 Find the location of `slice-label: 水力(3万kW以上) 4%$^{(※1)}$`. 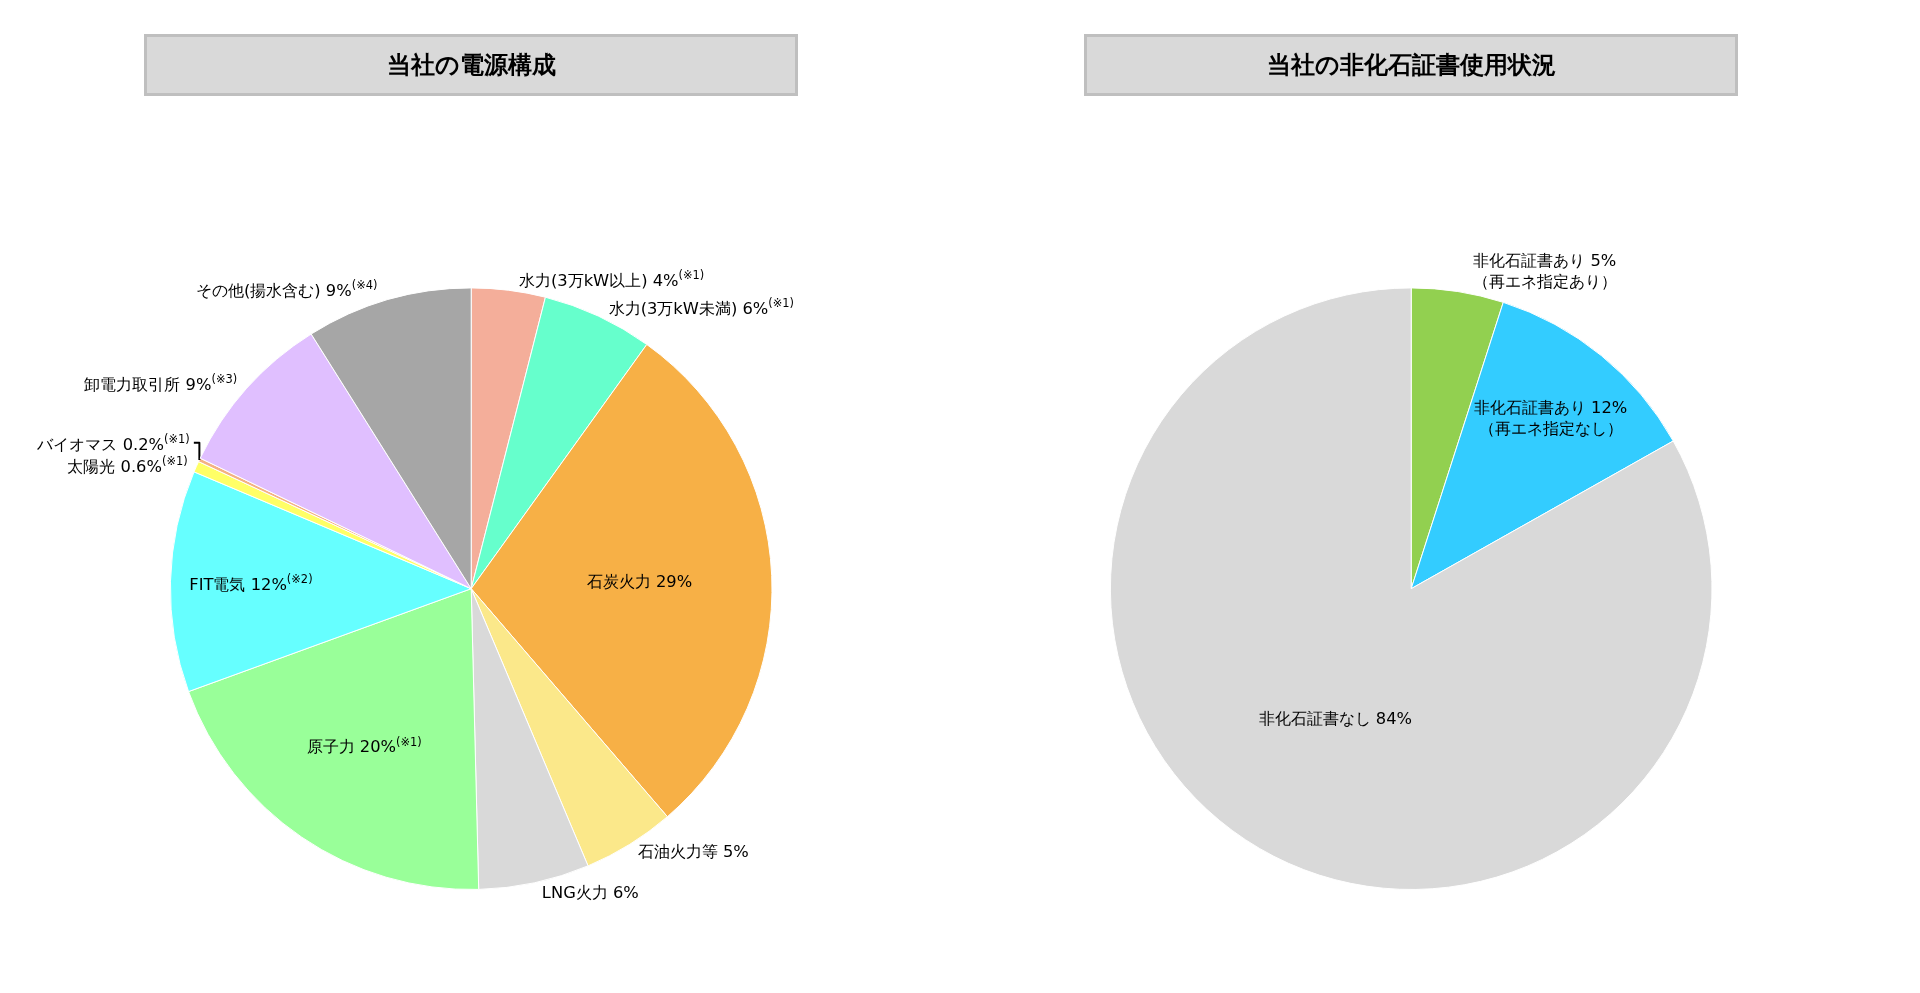

slice-label: 水力(3万kW以上) 4%$^{(※1)}$ is located at coordinates (611, 279).